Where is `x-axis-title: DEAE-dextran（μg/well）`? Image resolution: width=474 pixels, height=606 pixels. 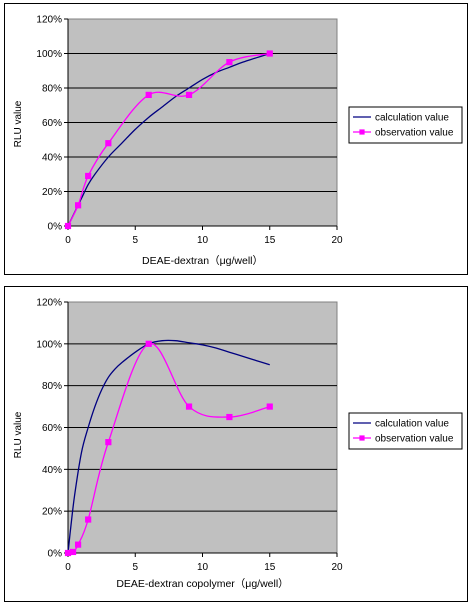 x-axis-title: DEAE-dextran（μg/well） is located at coordinates (202, 261).